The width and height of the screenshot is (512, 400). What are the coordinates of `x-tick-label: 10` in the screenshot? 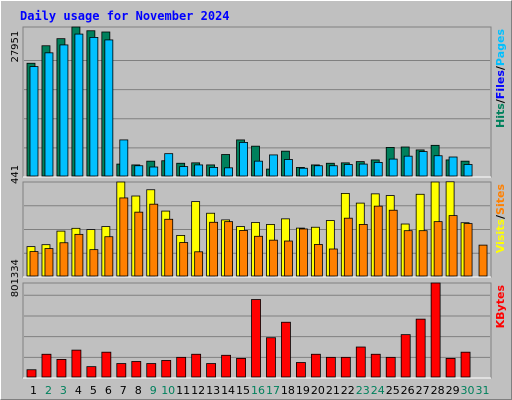 It's located at (168, 390).